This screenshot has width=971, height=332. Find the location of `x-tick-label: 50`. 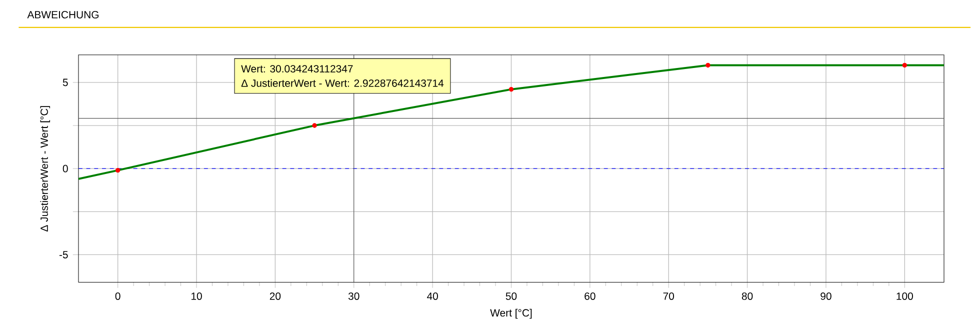

x-tick-label: 50 is located at coordinates (511, 296).